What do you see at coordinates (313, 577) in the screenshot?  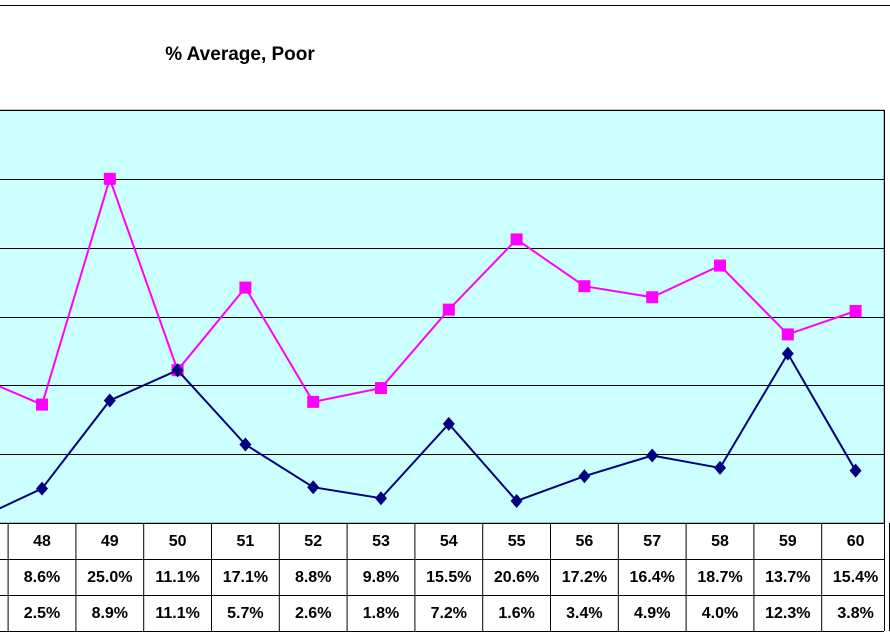 I see `data-label: 8.8%` at bounding box center [313, 577].